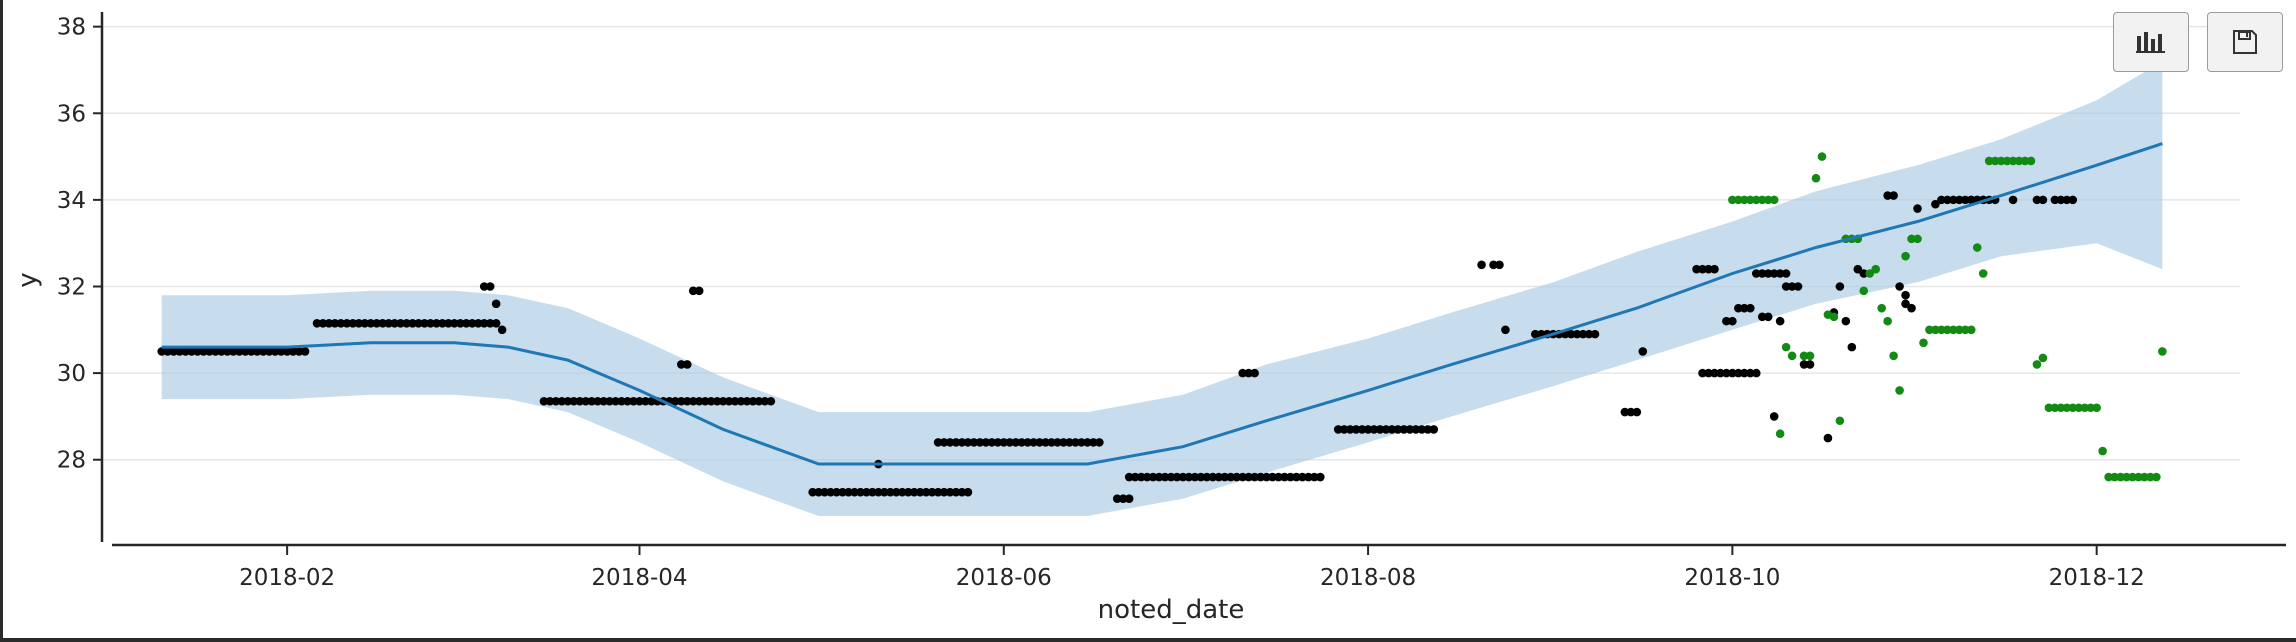  Describe the element at coordinates (2151, 42) in the screenshot. I see `bar-chart-button` at that location.